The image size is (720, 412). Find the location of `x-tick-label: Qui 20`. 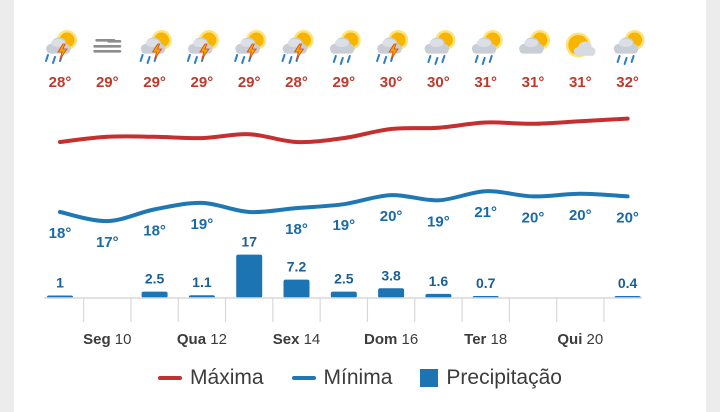

x-tick-label: Qui 20 is located at coordinates (580, 339).